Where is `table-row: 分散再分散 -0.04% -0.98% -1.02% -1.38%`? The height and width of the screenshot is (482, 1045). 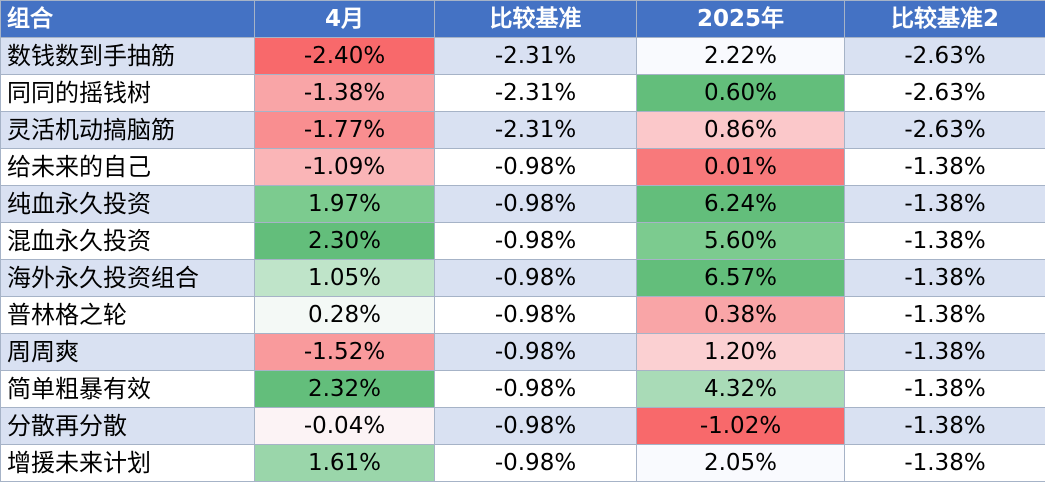 table-row: 分散再分散 -0.04% -0.98% -1.02% -1.38% is located at coordinates (522, 426).